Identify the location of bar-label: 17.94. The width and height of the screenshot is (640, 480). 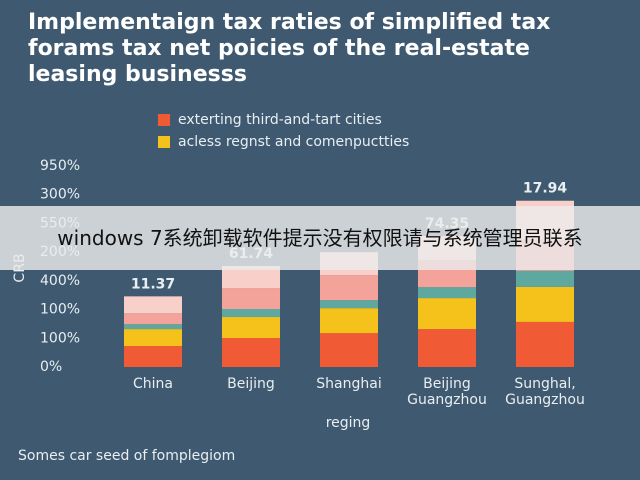
(545, 189).